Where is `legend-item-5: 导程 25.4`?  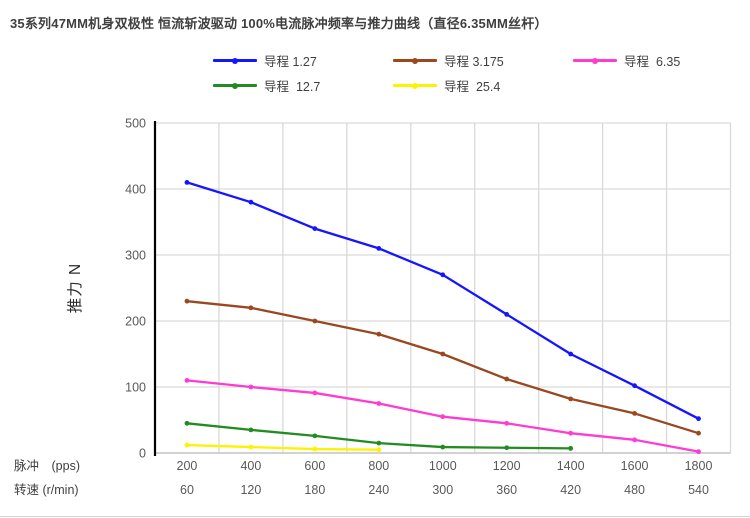 legend-item-5: 导程 25.4 is located at coordinates (483, 85).